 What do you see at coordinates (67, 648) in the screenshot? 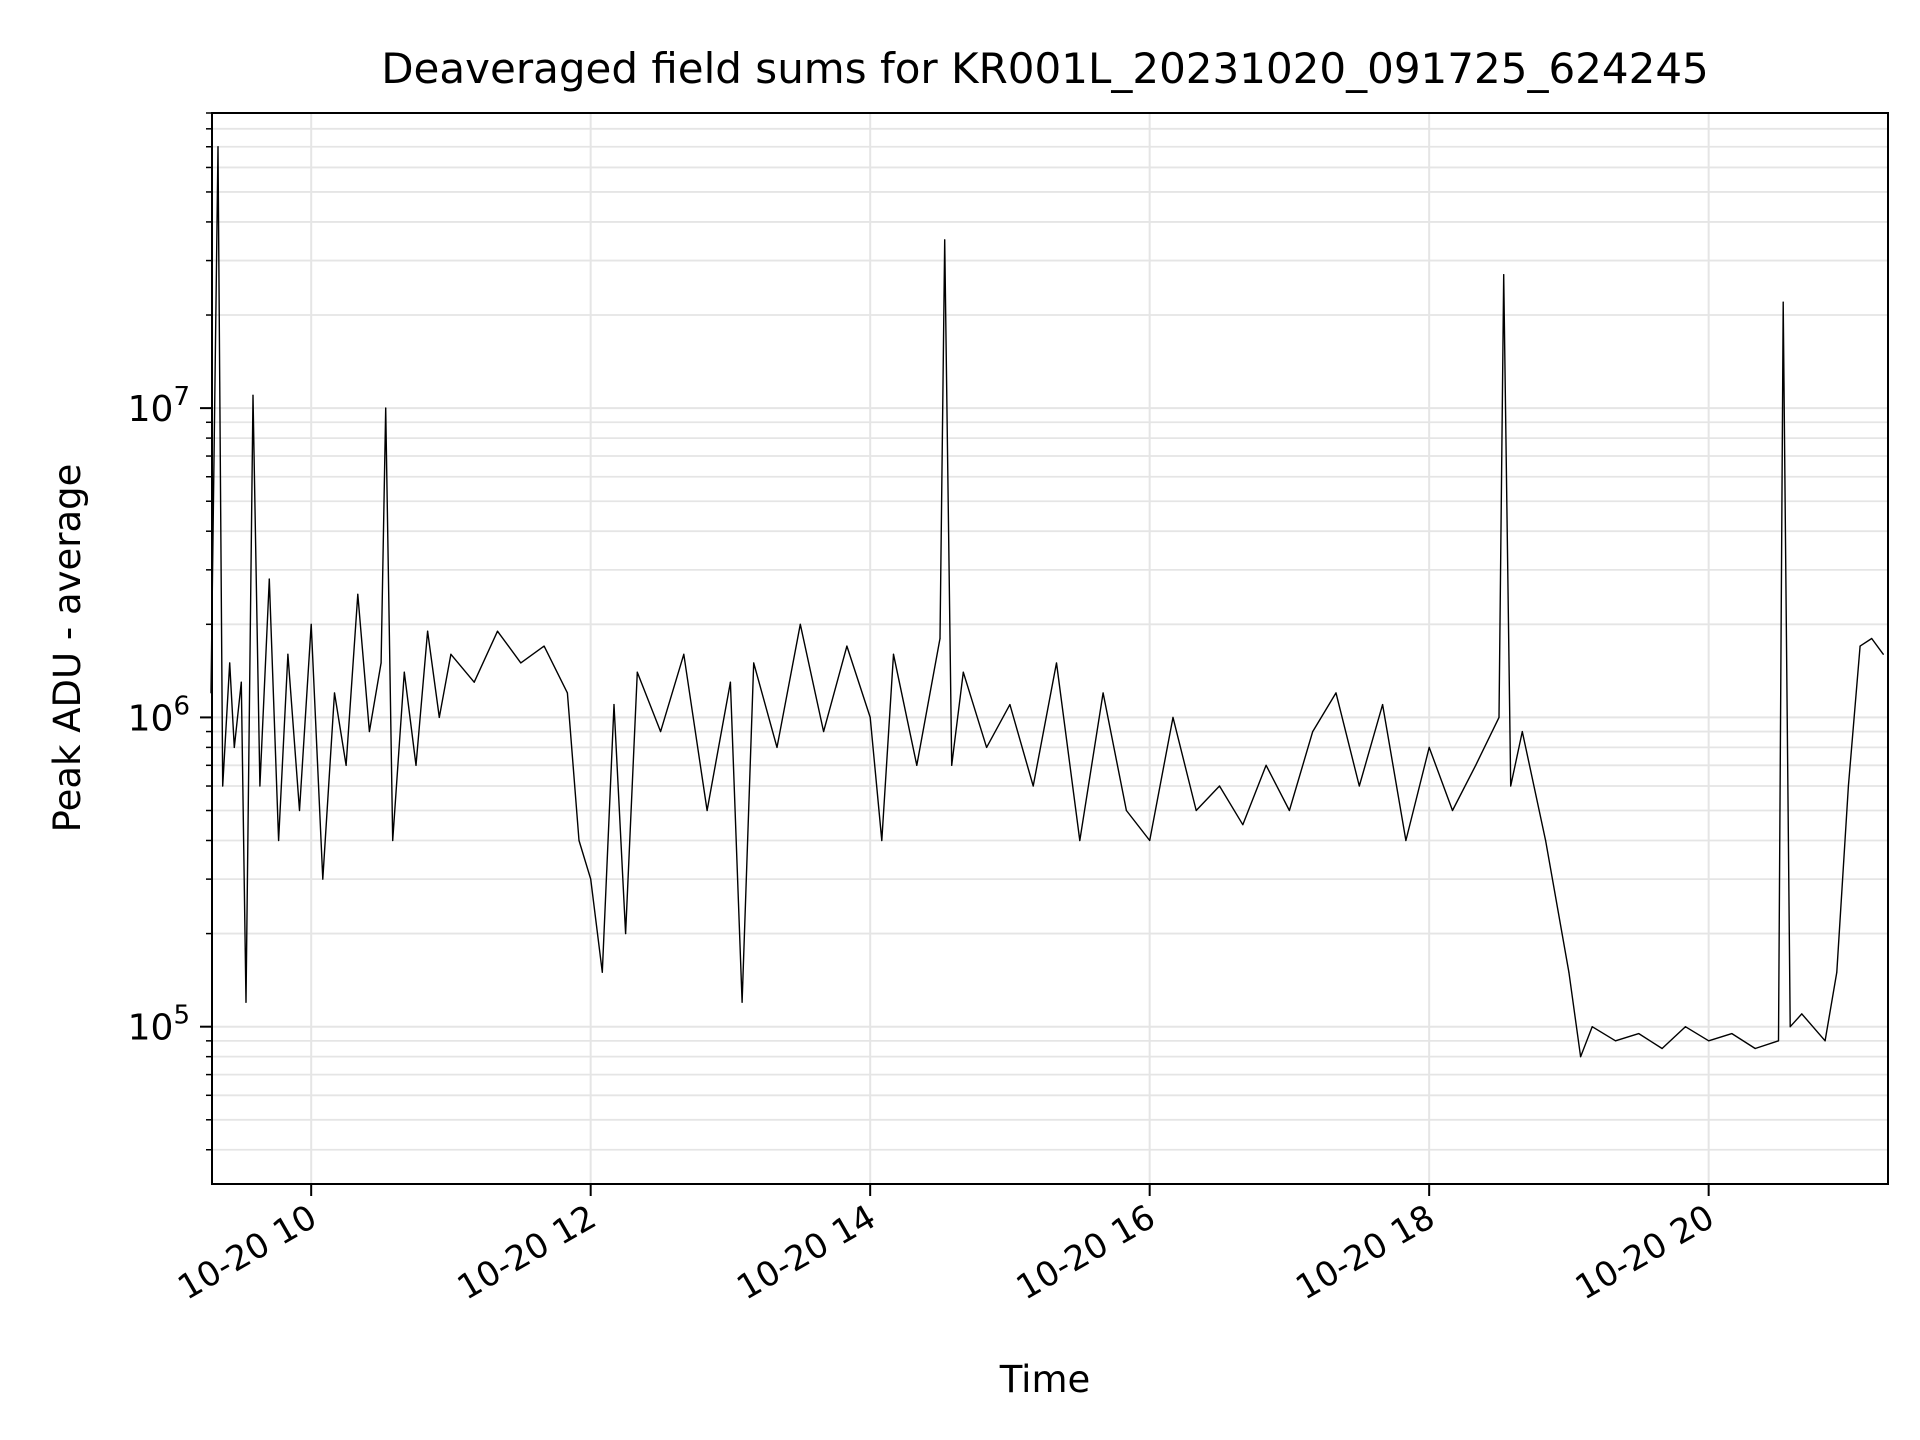
I see `y-axis-label: Peak ADU - average` at bounding box center [67, 648].